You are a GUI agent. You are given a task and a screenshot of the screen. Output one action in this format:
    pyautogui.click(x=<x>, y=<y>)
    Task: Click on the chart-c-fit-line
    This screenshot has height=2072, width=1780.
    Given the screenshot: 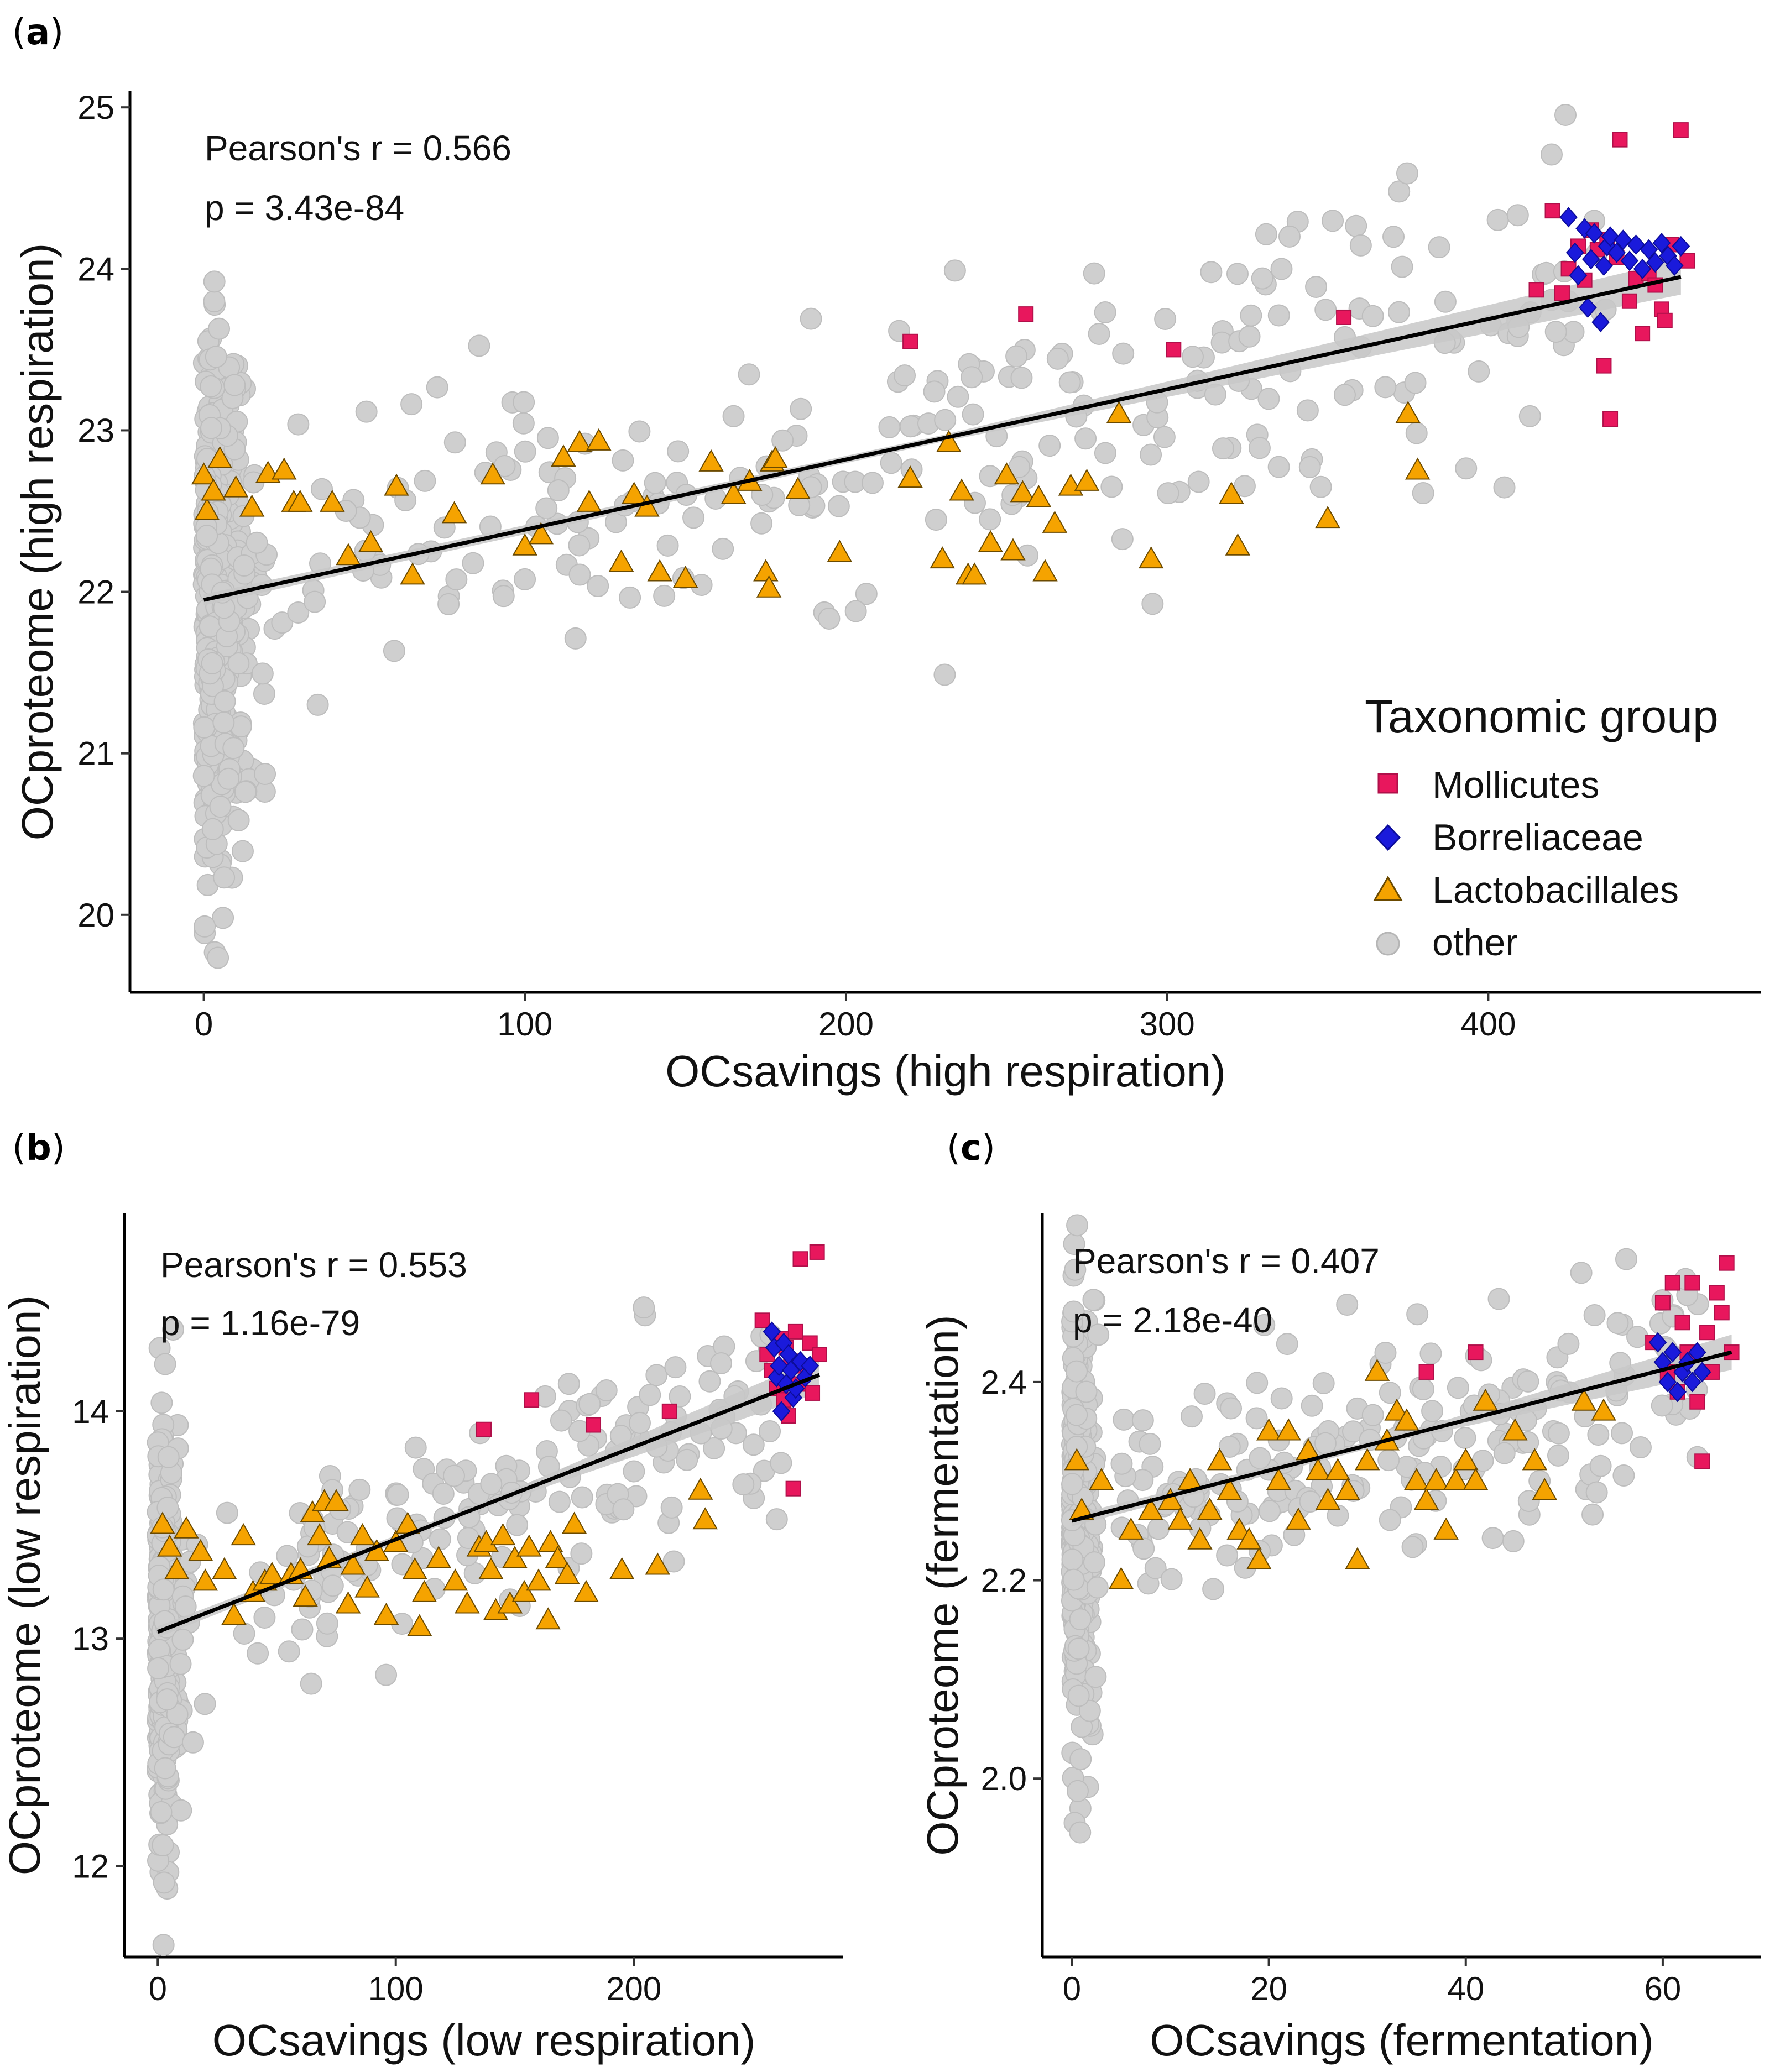 What is the action you would take?
    pyautogui.click(x=1401, y=1437)
    